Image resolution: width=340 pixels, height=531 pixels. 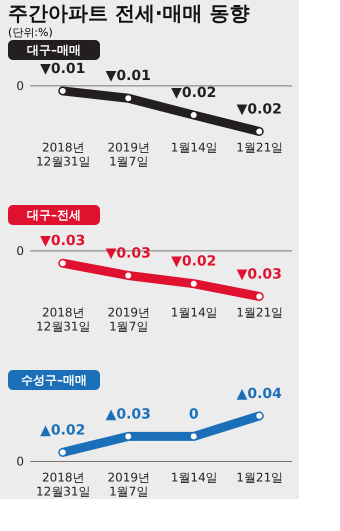 I want to click on chart-subtitle: (단위:%), so click(x=30, y=32).